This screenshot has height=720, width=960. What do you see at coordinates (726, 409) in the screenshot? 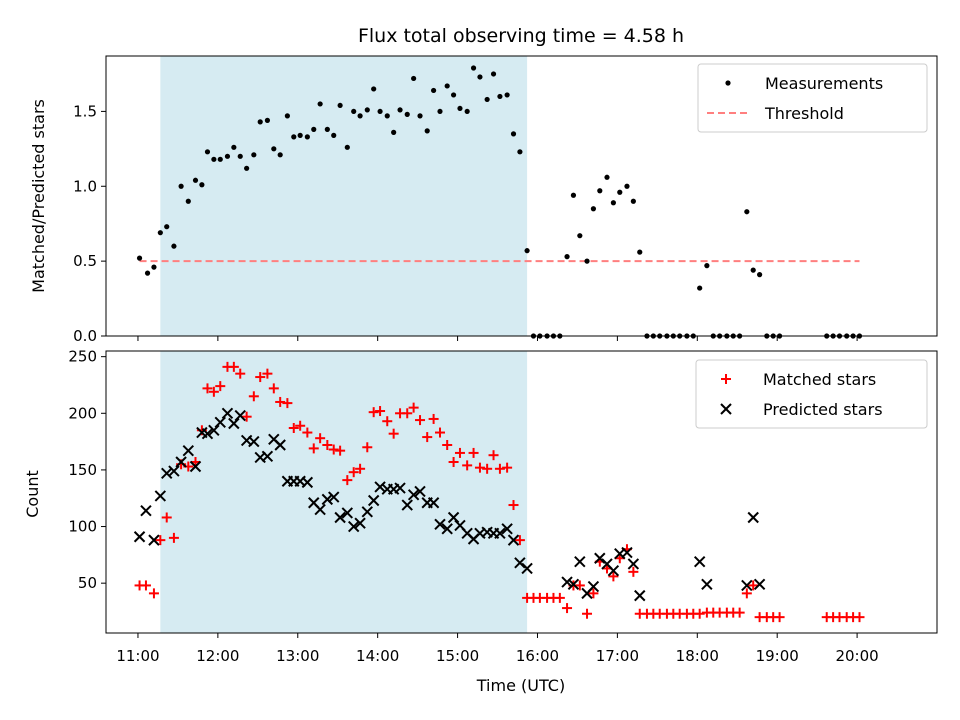
I see `predicted-legend-marker` at bounding box center [726, 409].